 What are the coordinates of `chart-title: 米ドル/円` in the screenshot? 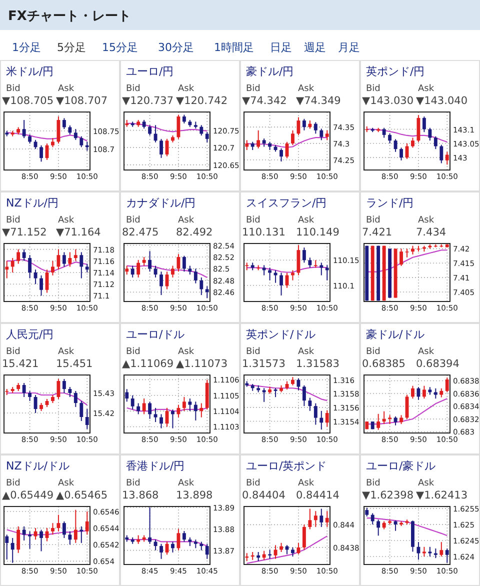 It's located at (30, 71).